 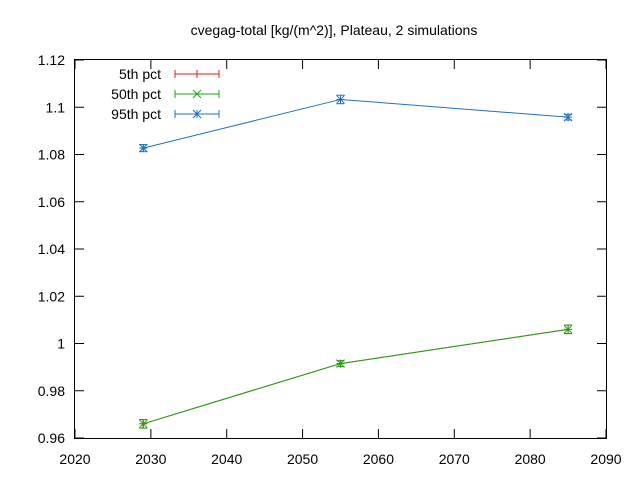 What do you see at coordinates (165, 114) in the screenshot?
I see `legend-entry: 95th pct` at bounding box center [165, 114].